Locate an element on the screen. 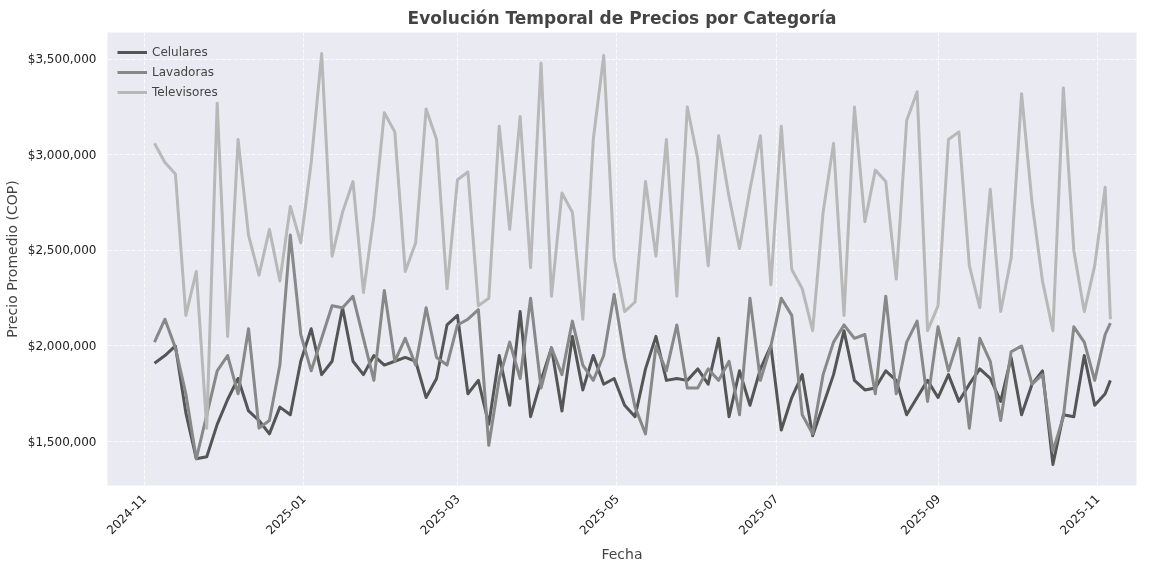  legend-label: Celulares is located at coordinates (180, 52).